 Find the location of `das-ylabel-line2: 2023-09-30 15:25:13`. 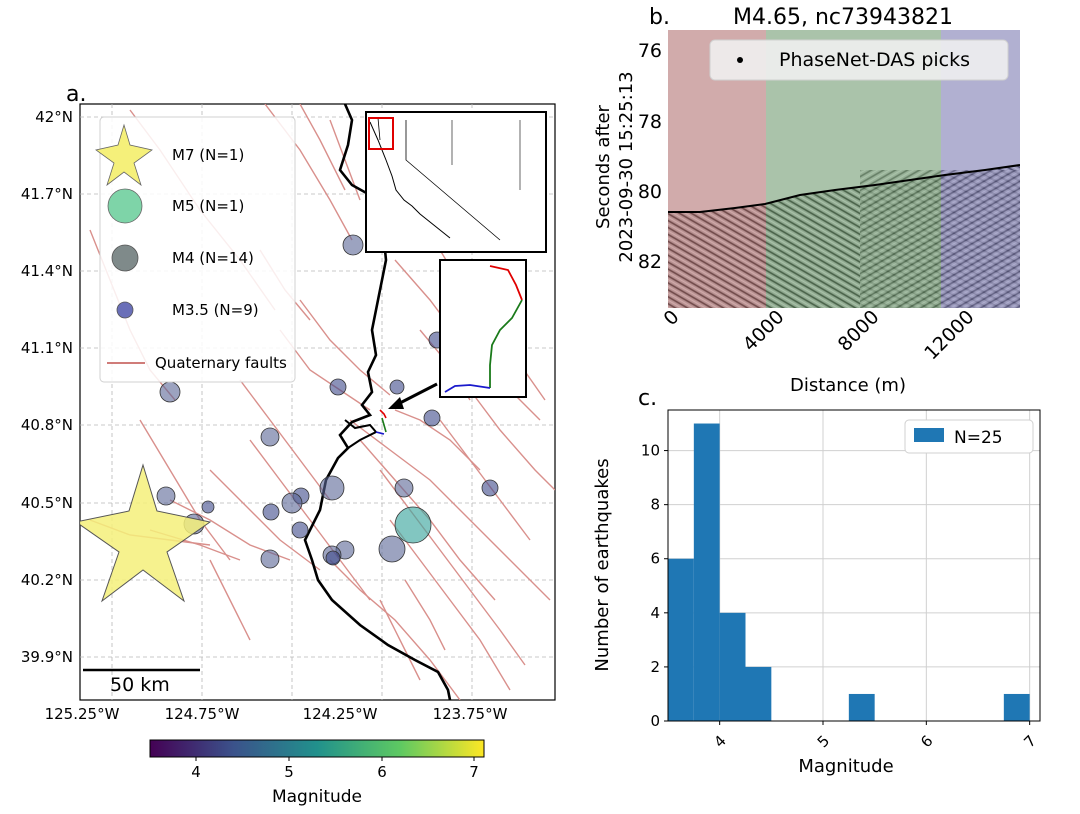

das-ylabel-line2: 2023-09-30 15:25:13 is located at coordinates (626, 166).